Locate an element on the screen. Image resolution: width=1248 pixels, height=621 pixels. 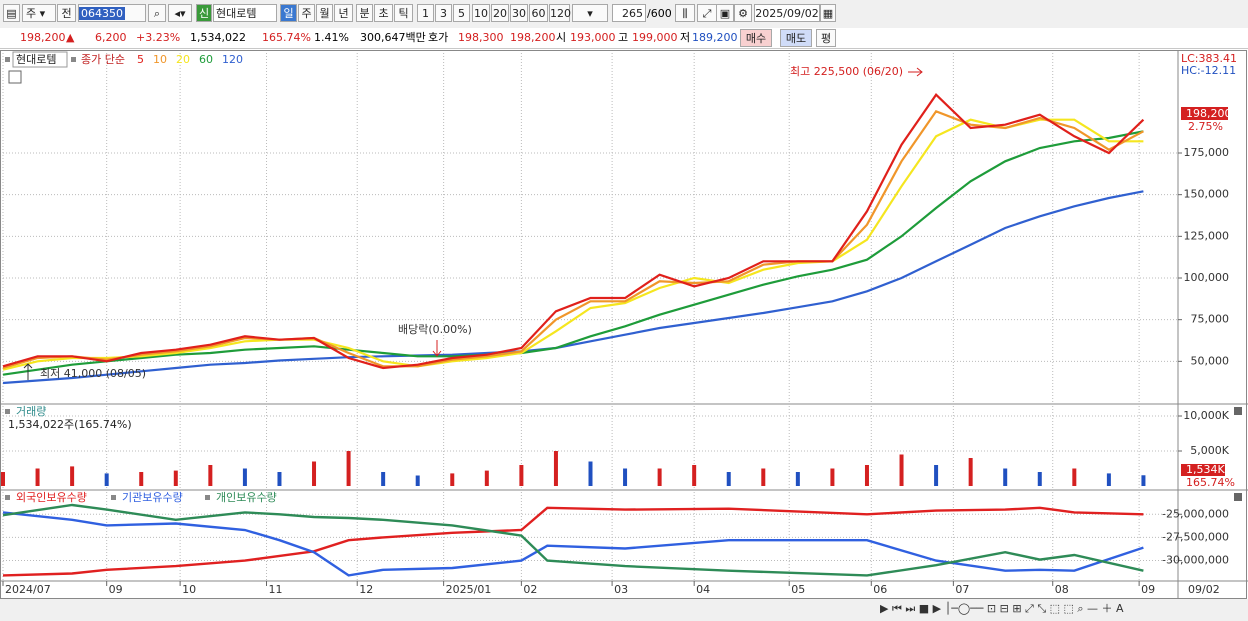
price-tag-change: 2.75% is located at coordinates (1205, 126).